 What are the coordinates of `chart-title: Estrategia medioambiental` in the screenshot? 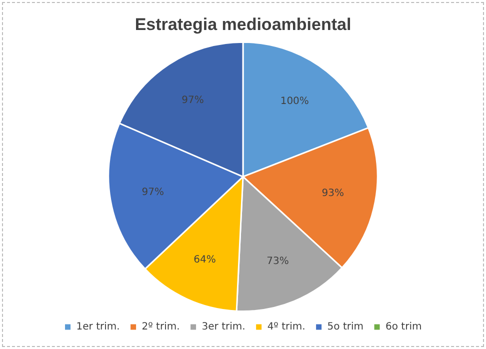 It's located at (243, 24).